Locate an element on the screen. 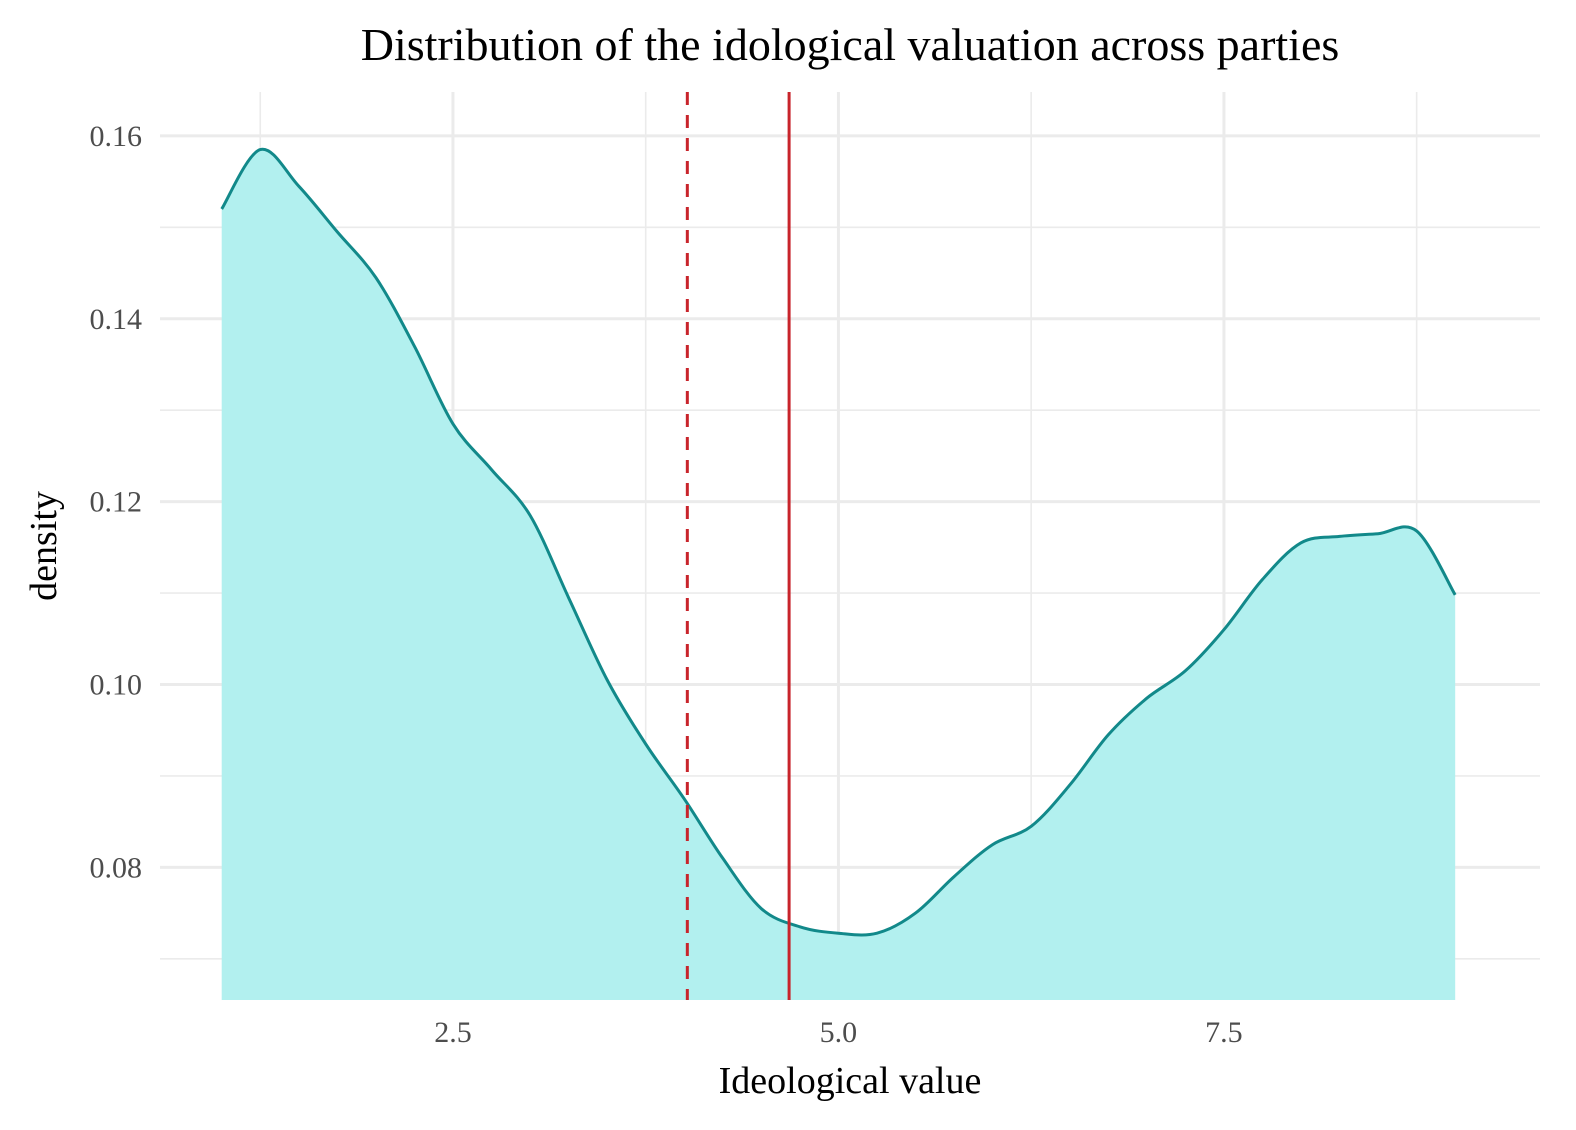 The image size is (1576, 1130). y-axis-ticks: 0.08 0.10 0.12 0.14 0.16 is located at coordinates (116, 502).